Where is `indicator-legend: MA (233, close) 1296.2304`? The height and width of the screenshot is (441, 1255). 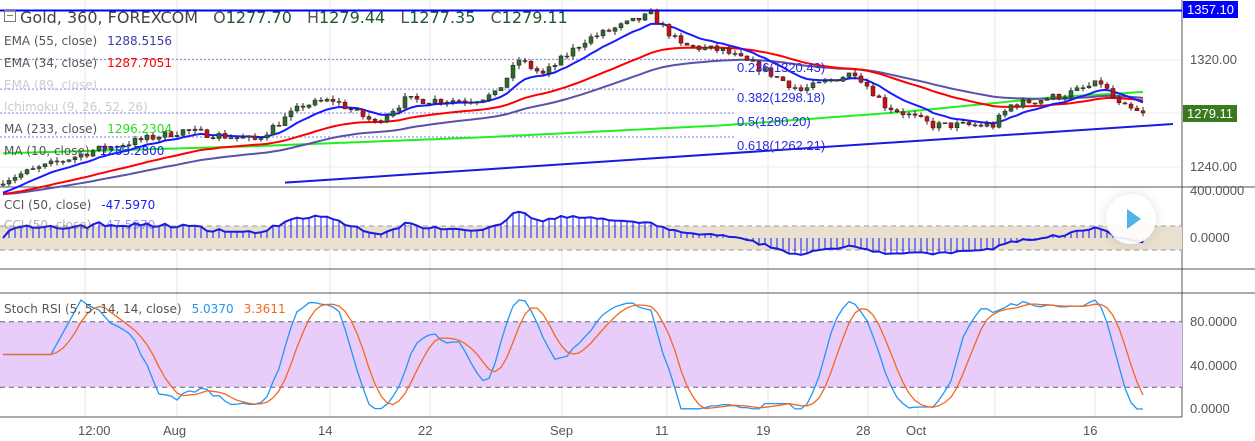 indicator-legend: MA (233, close) 1296.2304 is located at coordinates (88, 129).